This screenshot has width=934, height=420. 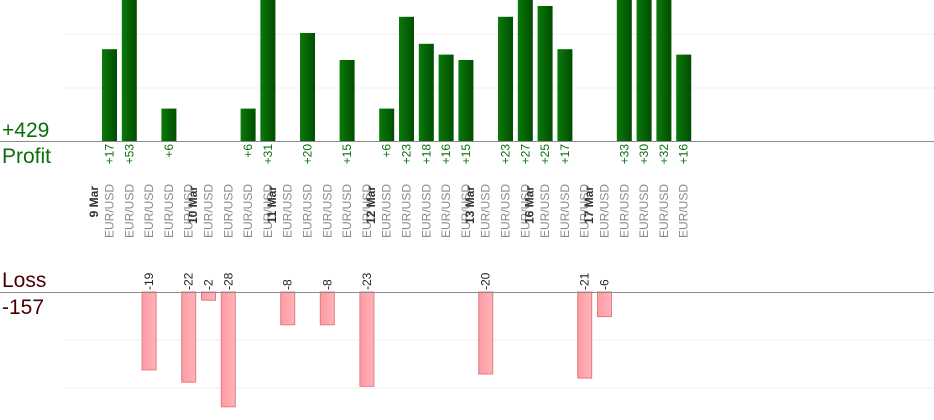 I want to click on loss-value-label: -23, so click(x=367, y=281).